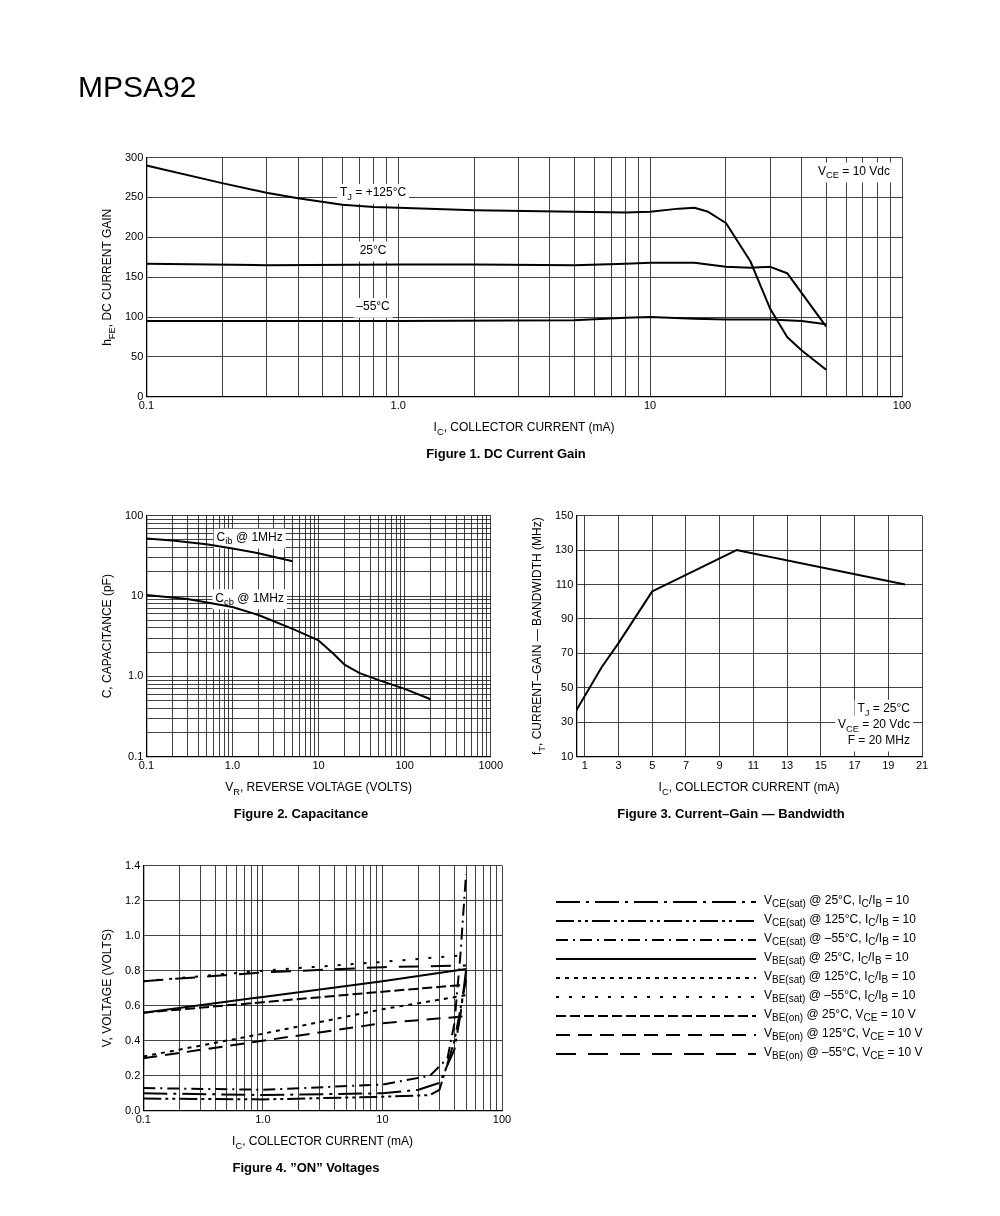 This screenshot has height=1216, width=1000. Describe the element at coordinates (564, 549) in the screenshot. I see `y-tick-label: 130` at that location.